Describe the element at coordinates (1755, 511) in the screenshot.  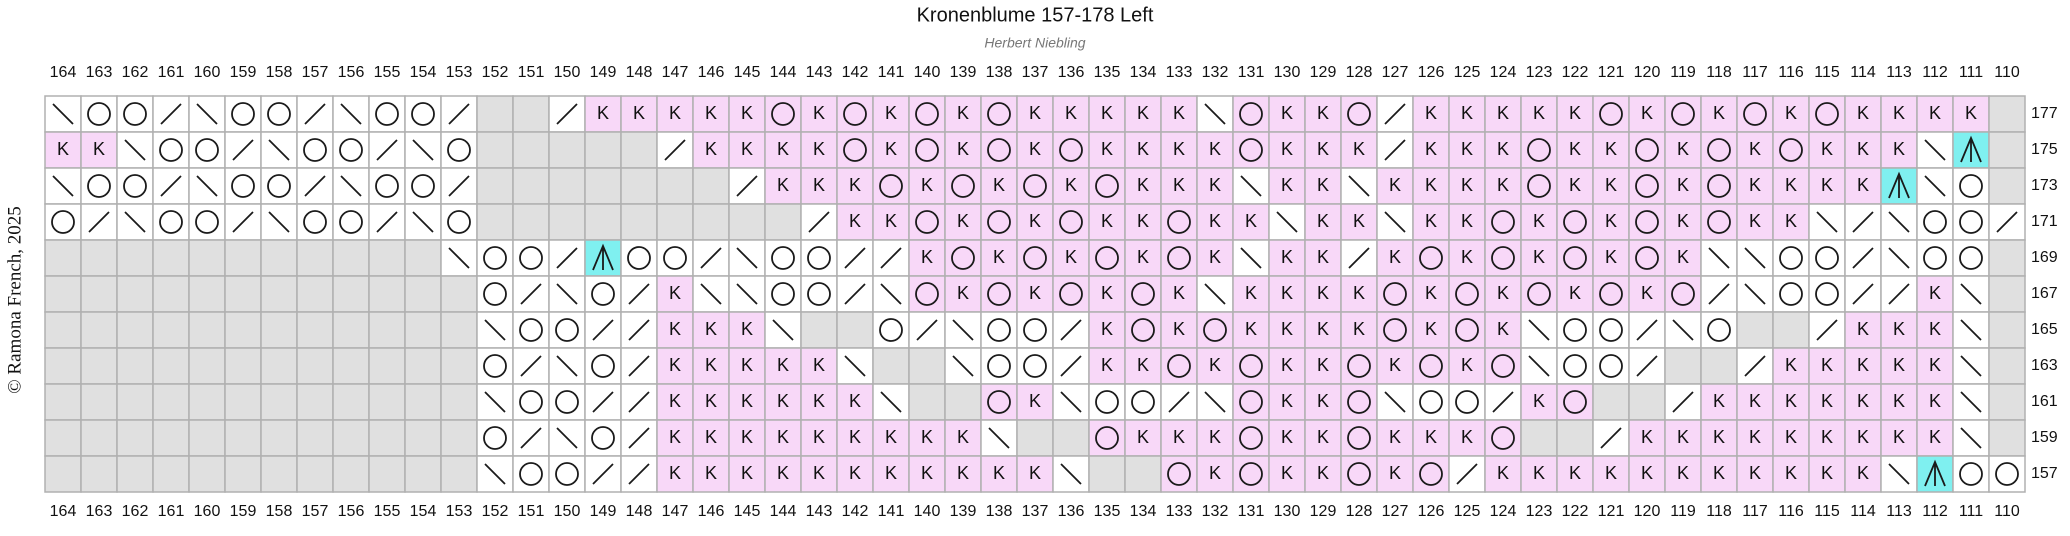
I see `column-number: 117` at that location.